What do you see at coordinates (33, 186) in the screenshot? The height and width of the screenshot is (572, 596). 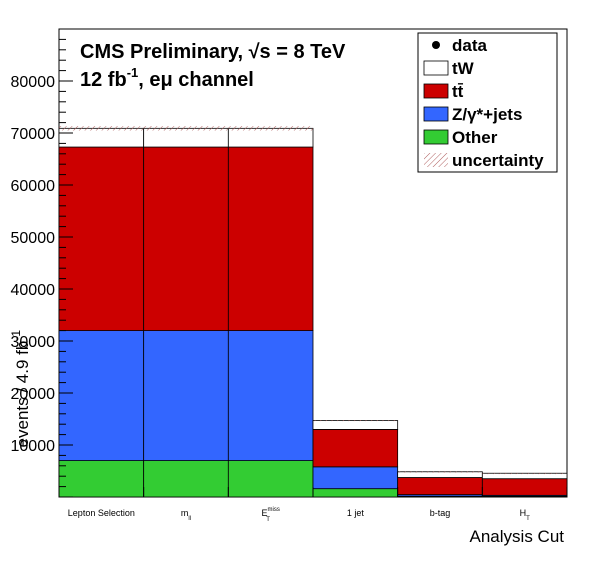 I see `y-tick-label: 60000` at bounding box center [33, 186].